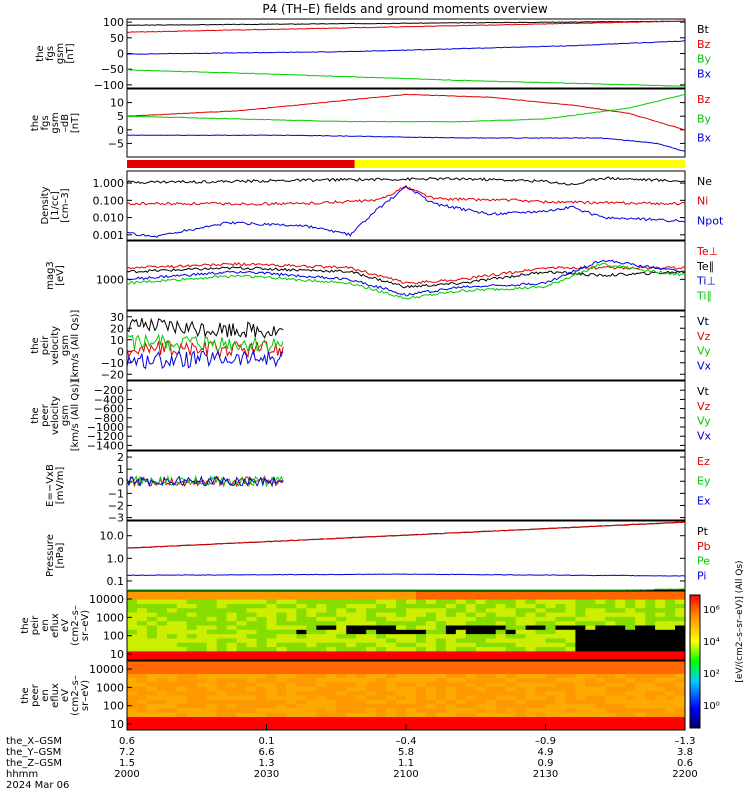  What do you see at coordinates (45, 415) in the screenshot?
I see `y-axis-label: peer` at bounding box center [45, 415].